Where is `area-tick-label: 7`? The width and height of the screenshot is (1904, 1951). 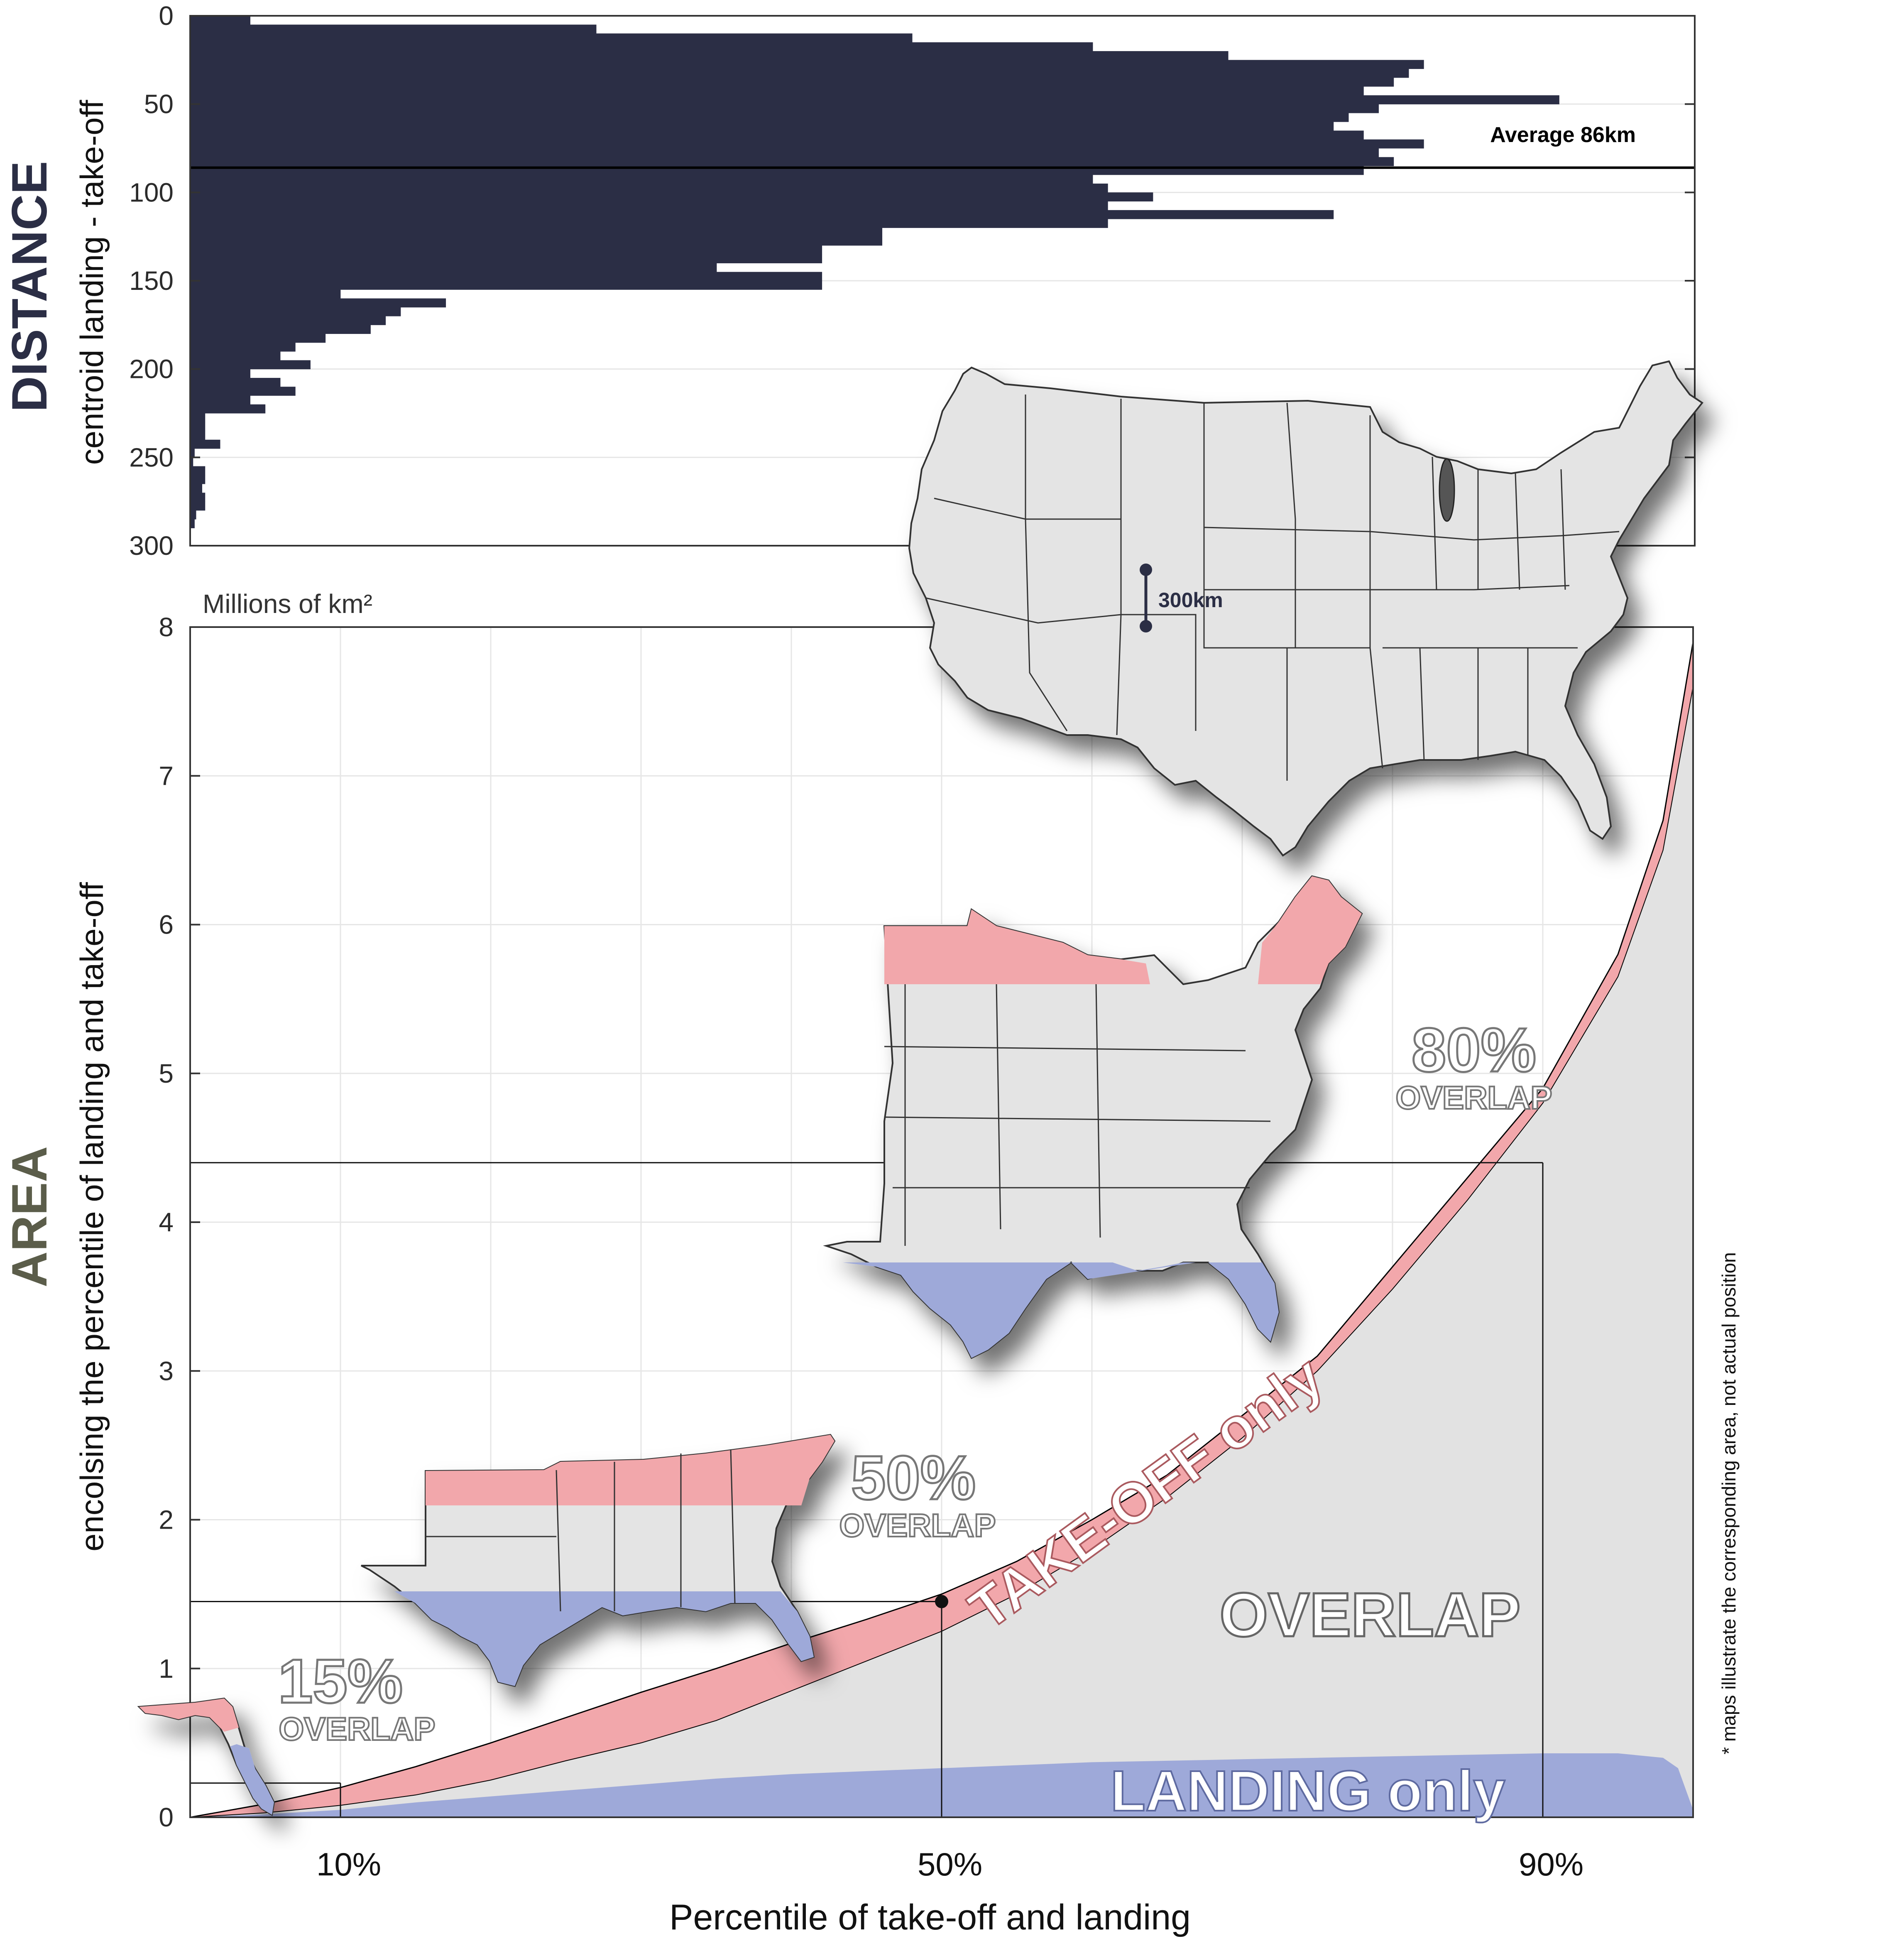
area-tick-label: 7 is located at coordinates (166, 776).